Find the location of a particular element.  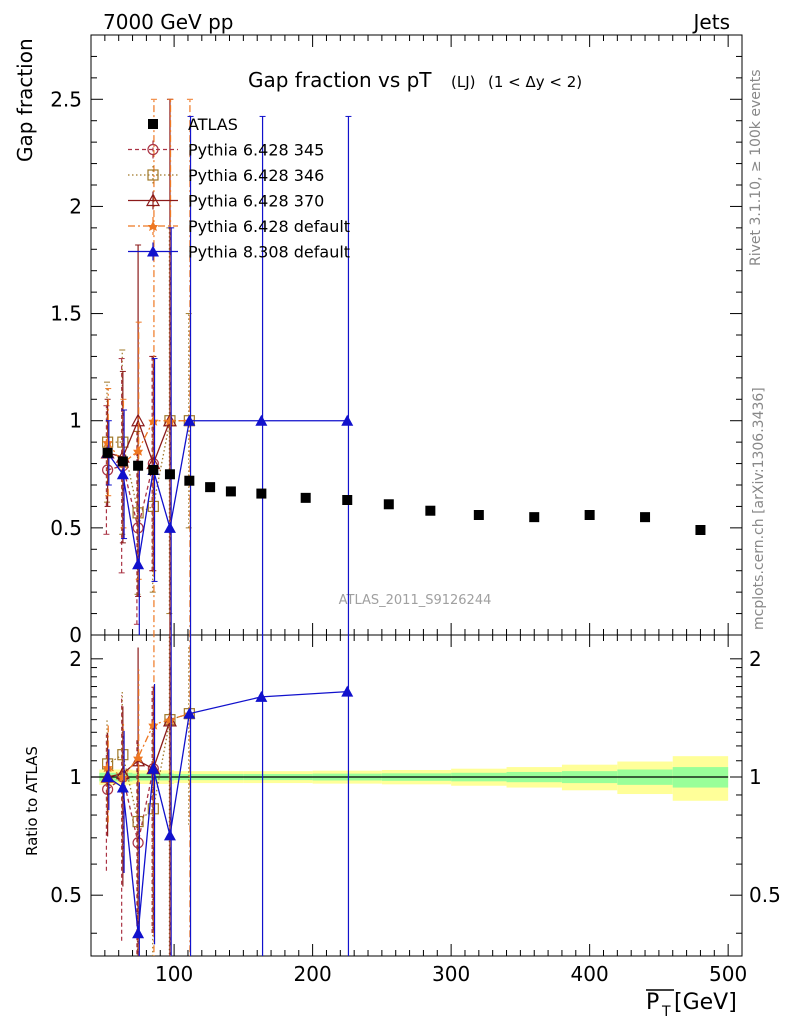

header-right: Jets is located at coordinates (711, 22).